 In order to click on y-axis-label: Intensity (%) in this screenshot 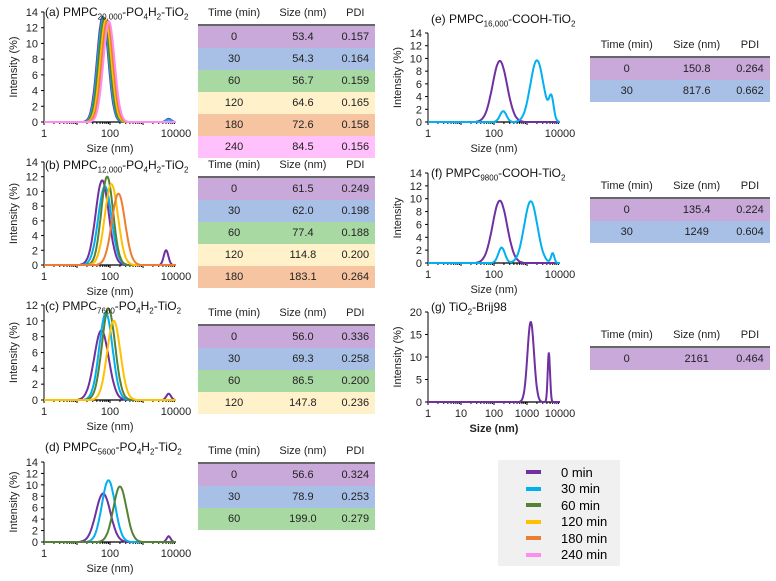, I will do `click(398, 356)`.